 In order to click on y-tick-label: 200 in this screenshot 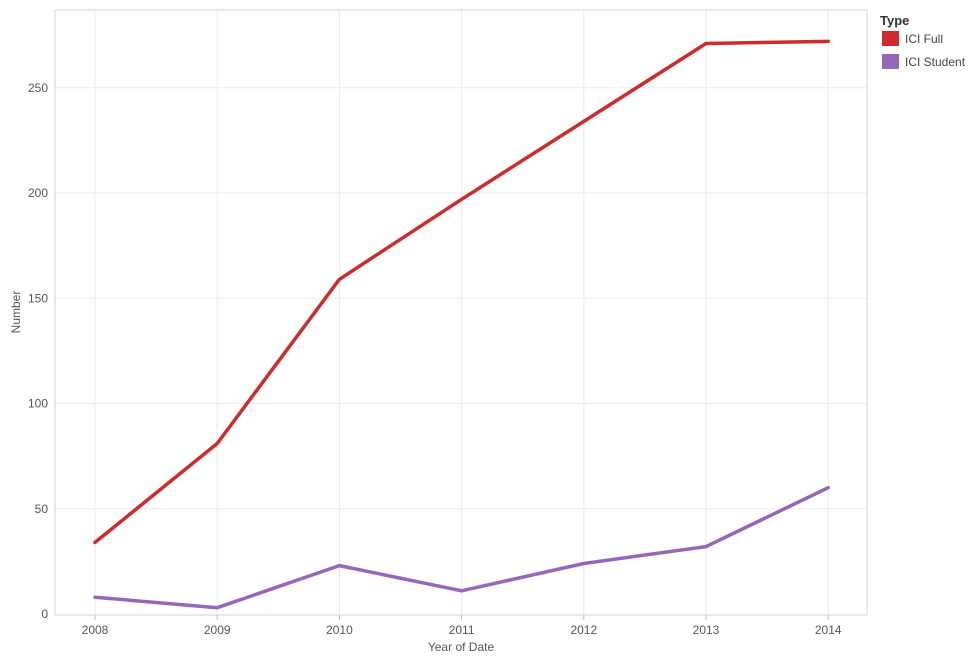, I will do `click(38, 193)`.